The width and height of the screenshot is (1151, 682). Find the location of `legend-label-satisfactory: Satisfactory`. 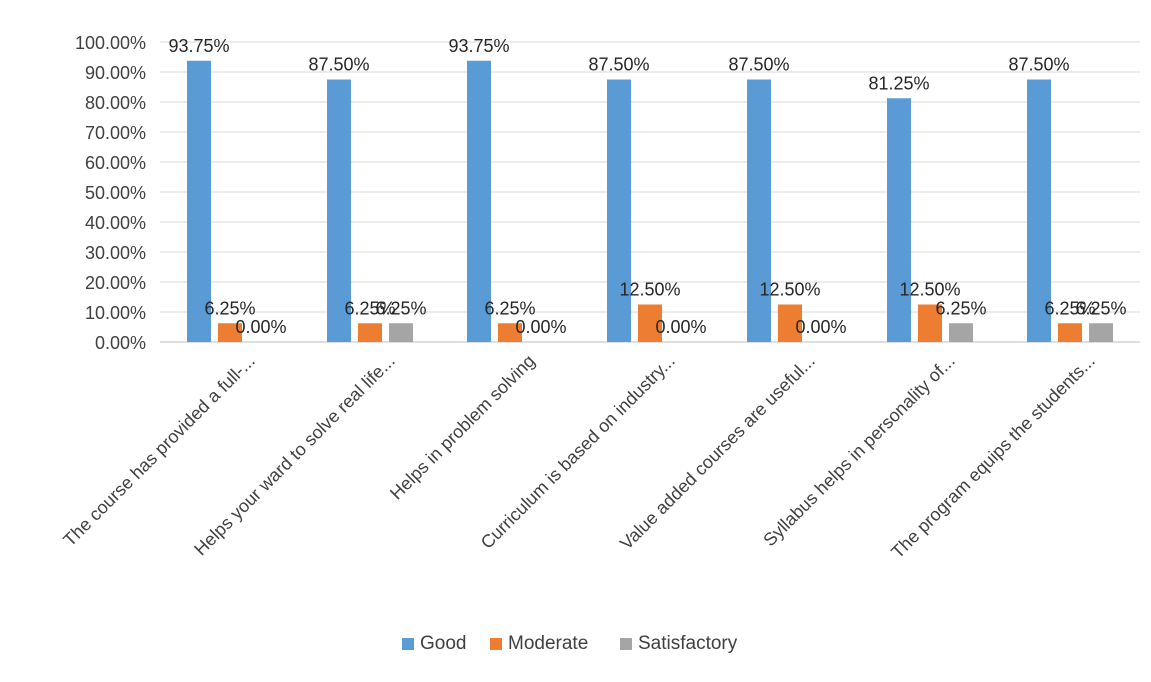

legend-label-satisfactory: Satisfactory is located at coordinates (688, 643).